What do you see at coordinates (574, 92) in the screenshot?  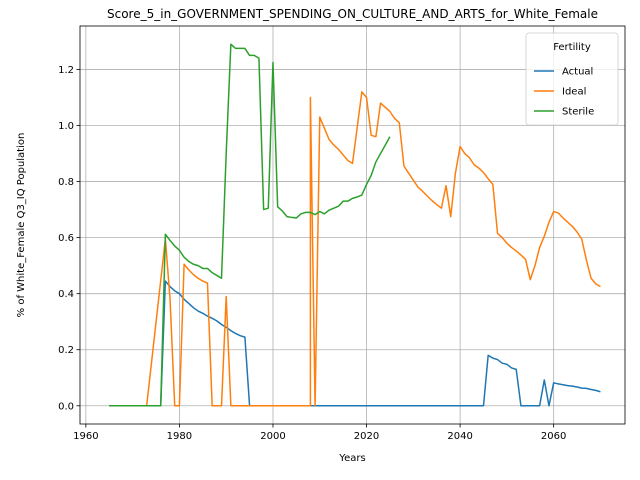 I see `legend-label-ideal: Ideal` at bounding box center [574, 92].